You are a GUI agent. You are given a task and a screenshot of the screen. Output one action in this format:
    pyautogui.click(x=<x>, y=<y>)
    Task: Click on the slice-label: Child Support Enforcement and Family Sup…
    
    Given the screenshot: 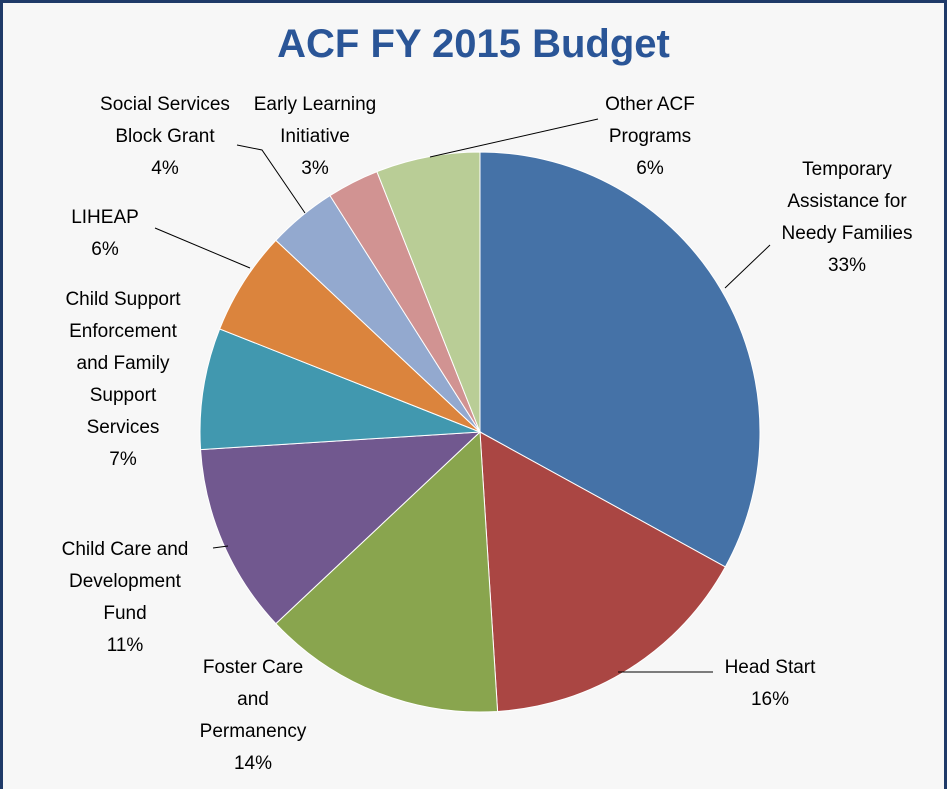 What is the action you would take?
    pyautogui.click(x=123, y=380)
    